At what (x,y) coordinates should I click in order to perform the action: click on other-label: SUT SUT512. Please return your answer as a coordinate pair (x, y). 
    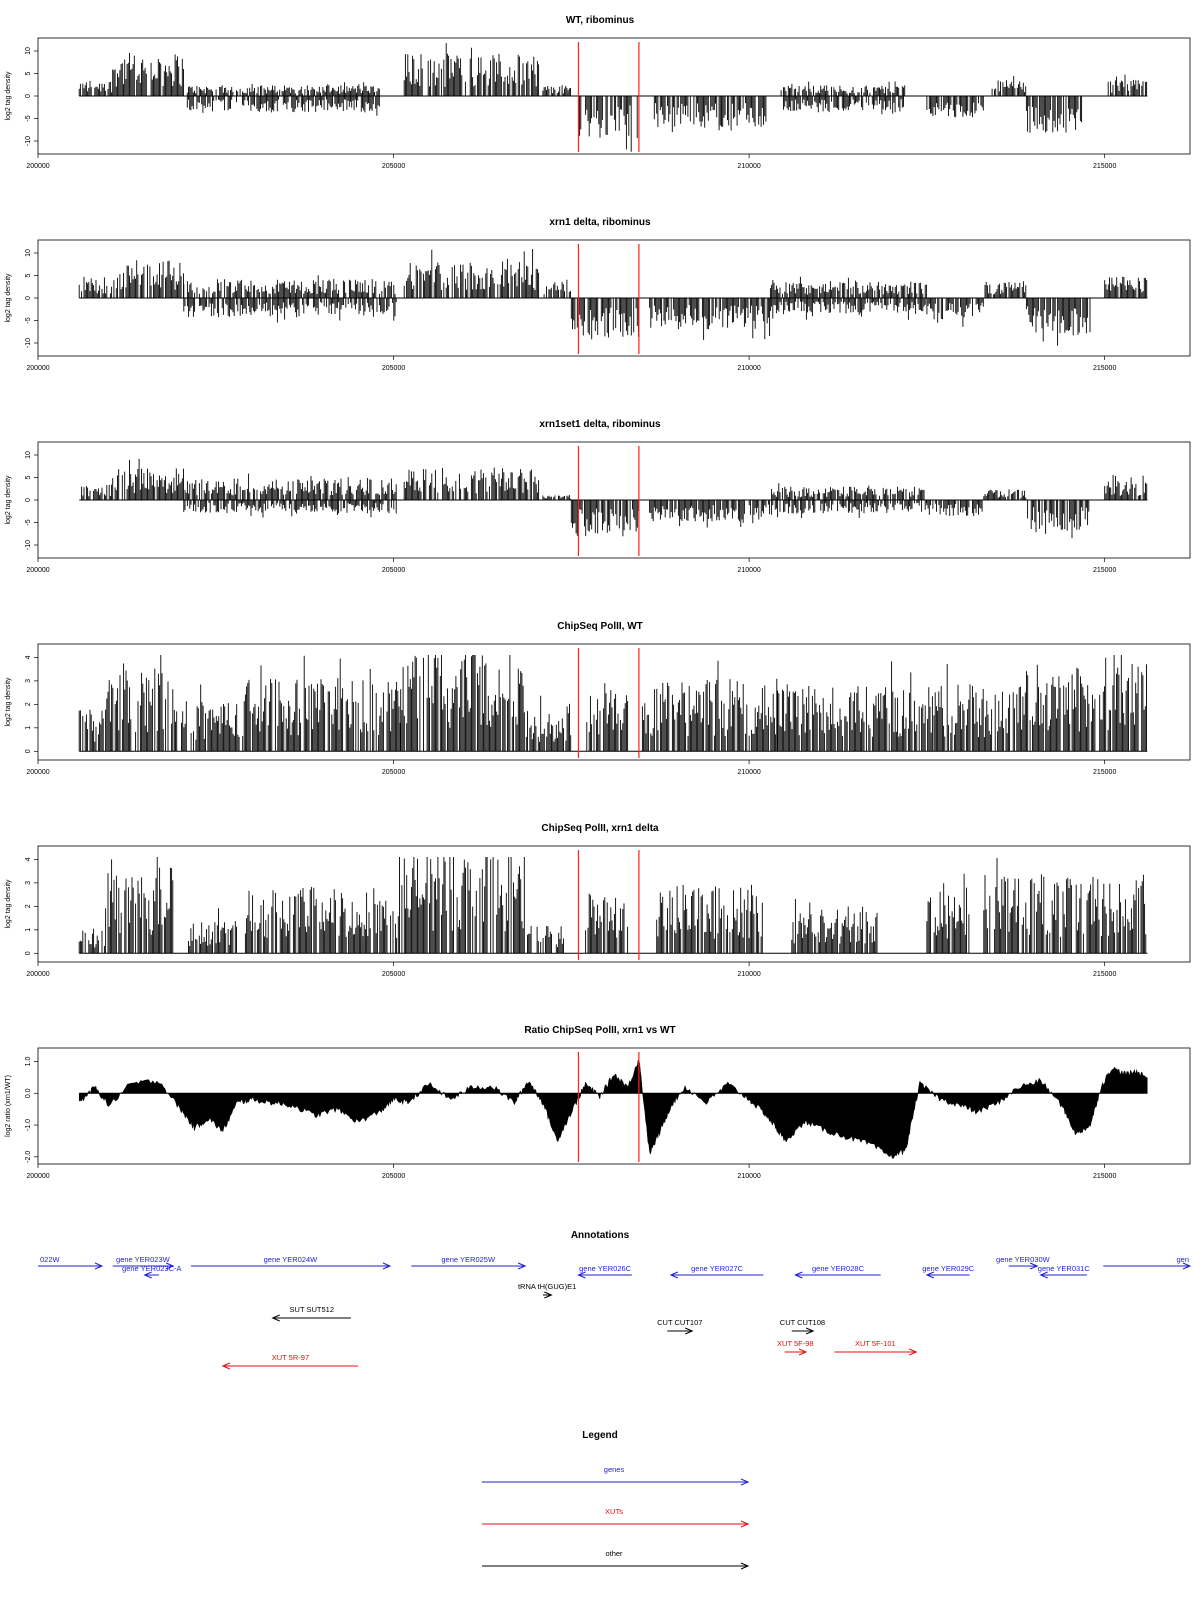
    Looking at the image, I should click on (312, 1309).